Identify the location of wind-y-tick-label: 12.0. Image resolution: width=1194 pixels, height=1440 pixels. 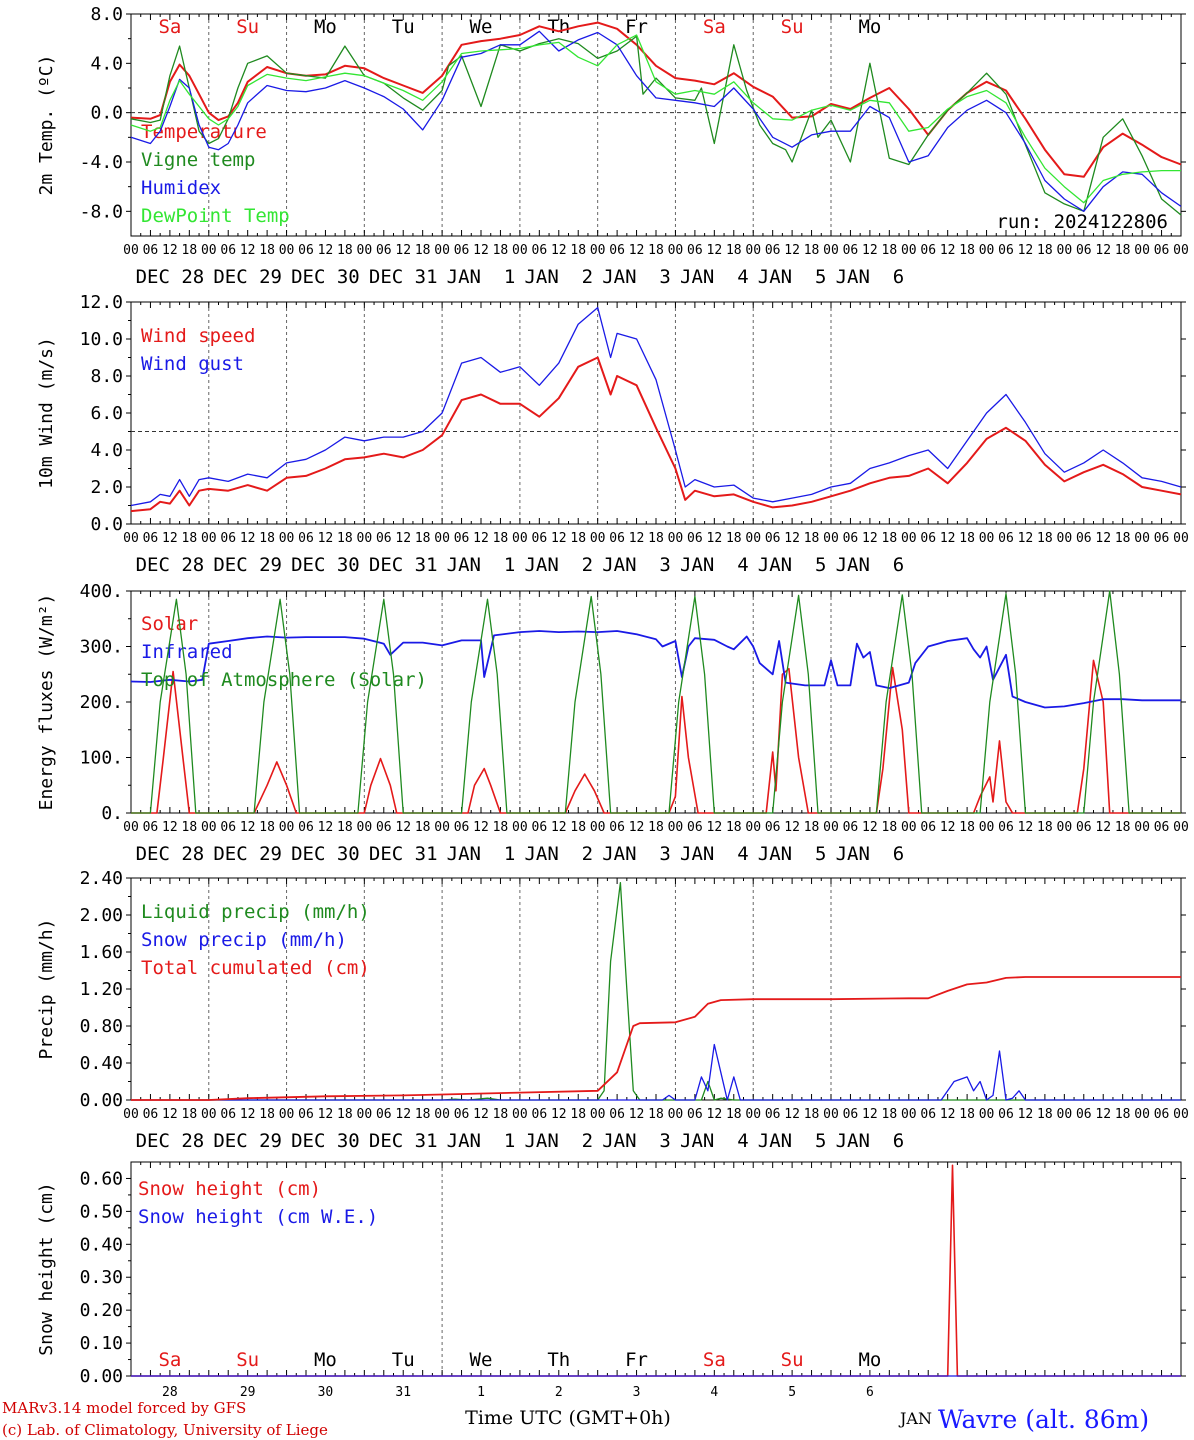
(101, 302).